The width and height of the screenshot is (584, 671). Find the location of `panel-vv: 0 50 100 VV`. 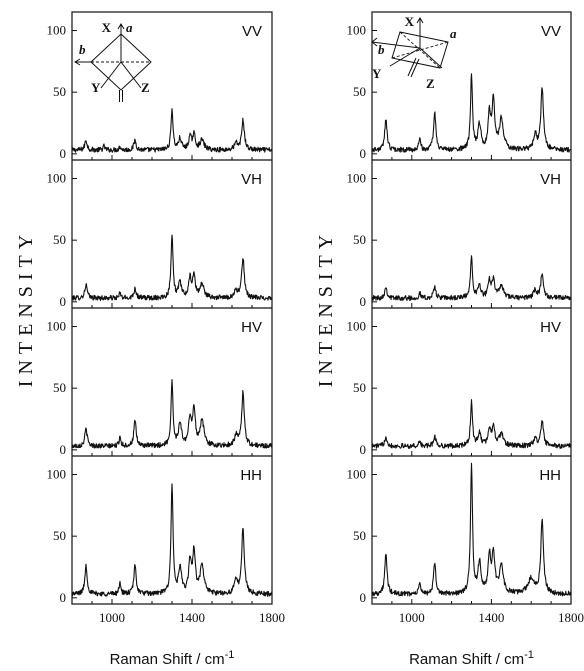

panel-vv: 0 50 100 VV is located at coordinates (459, 92).